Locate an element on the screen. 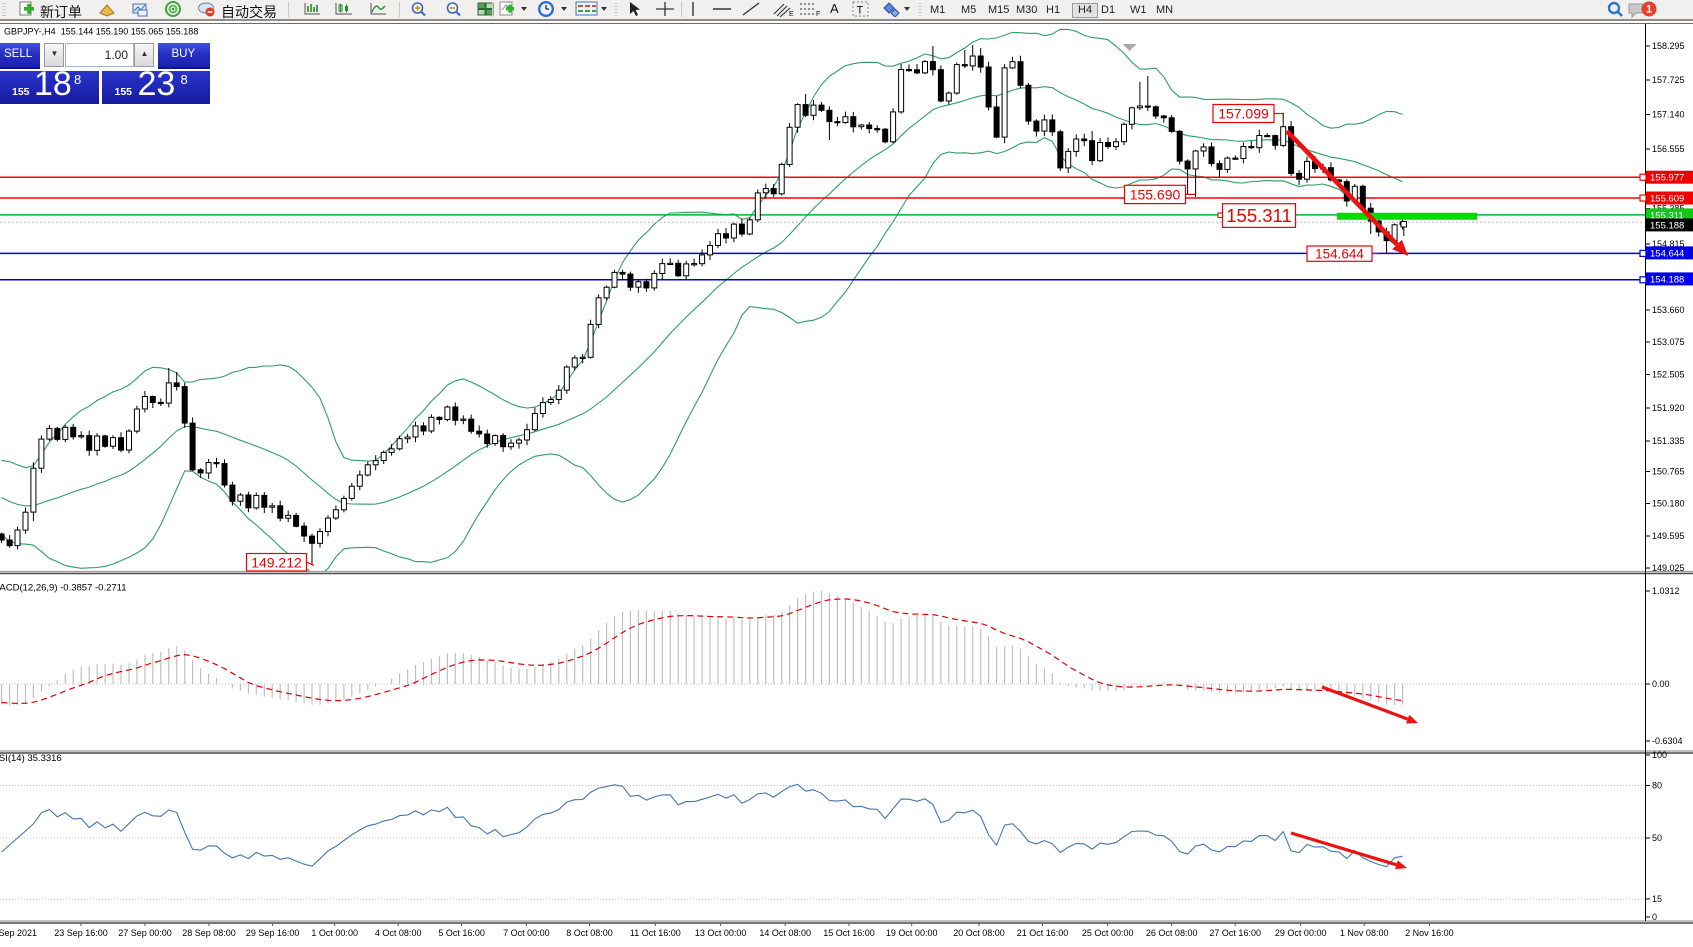 The width and height of the screenshot is (1693, 947). svg-text: 28 Sep 08:00 is located at coordinates (209, 933).